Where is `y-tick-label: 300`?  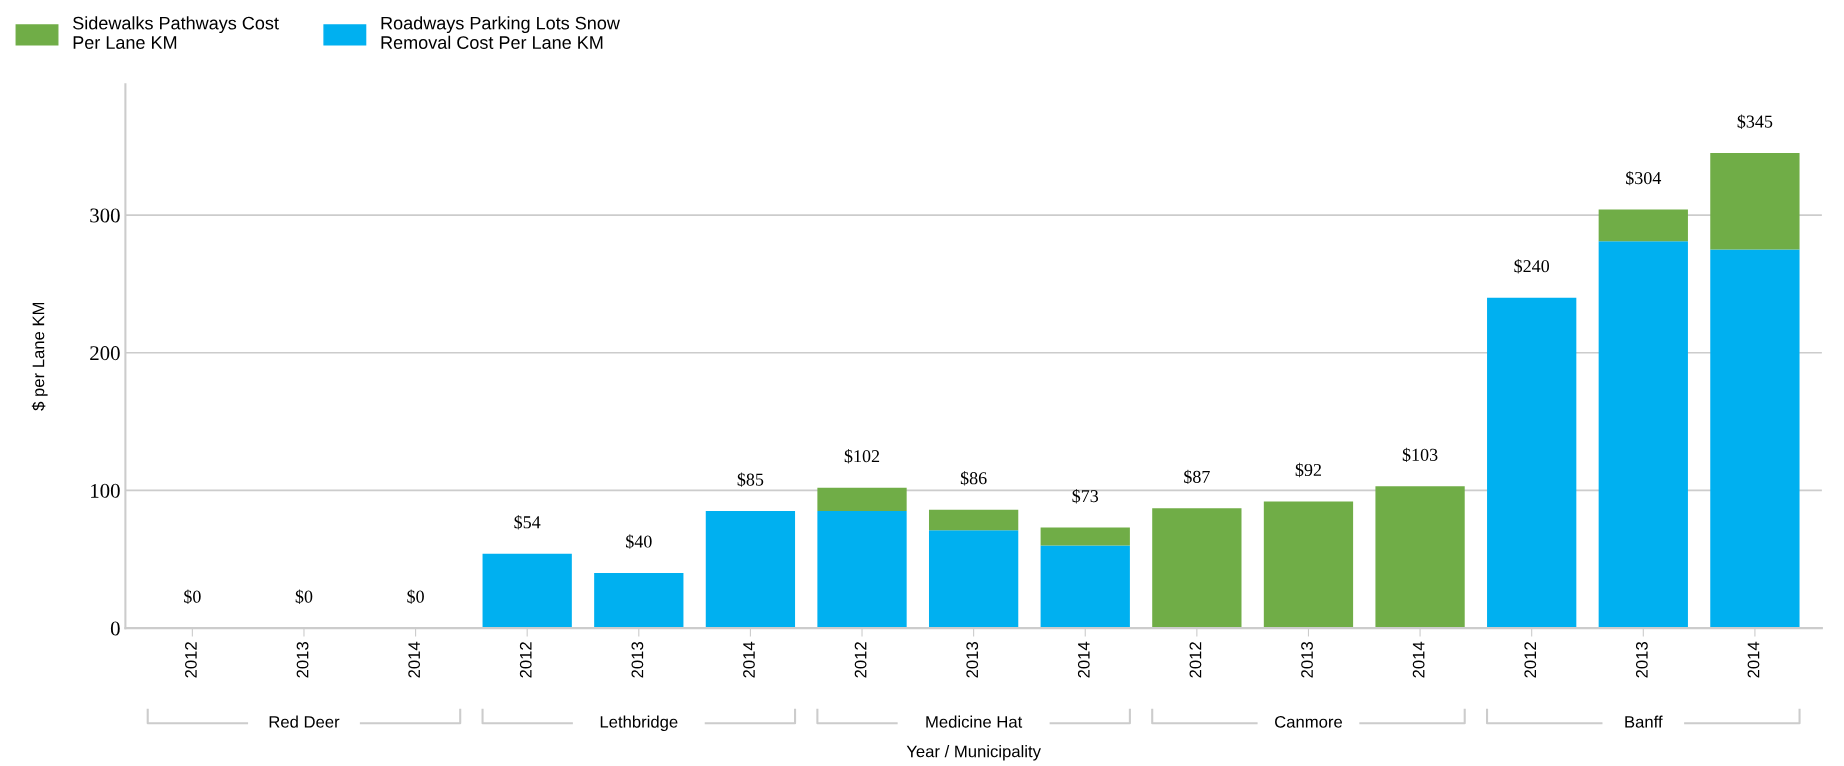
y-tick-label: 300 is located at coordinates (105, 215).